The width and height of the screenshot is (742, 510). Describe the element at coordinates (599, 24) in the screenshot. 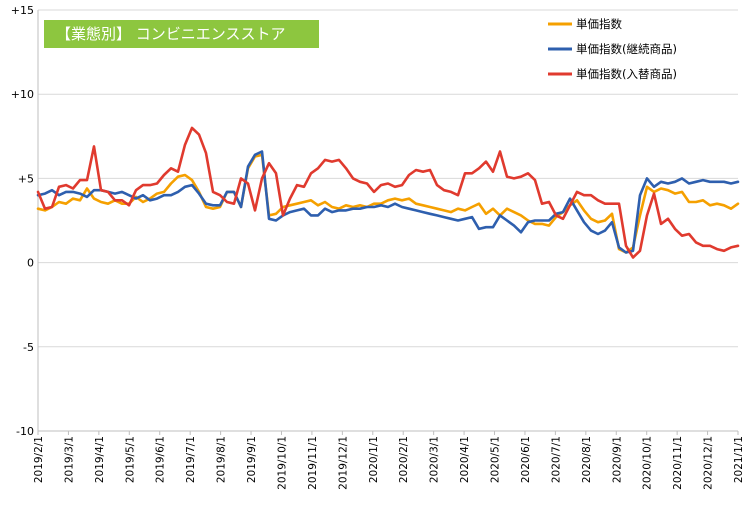

I see `legend-label: 単価指数` at that location.